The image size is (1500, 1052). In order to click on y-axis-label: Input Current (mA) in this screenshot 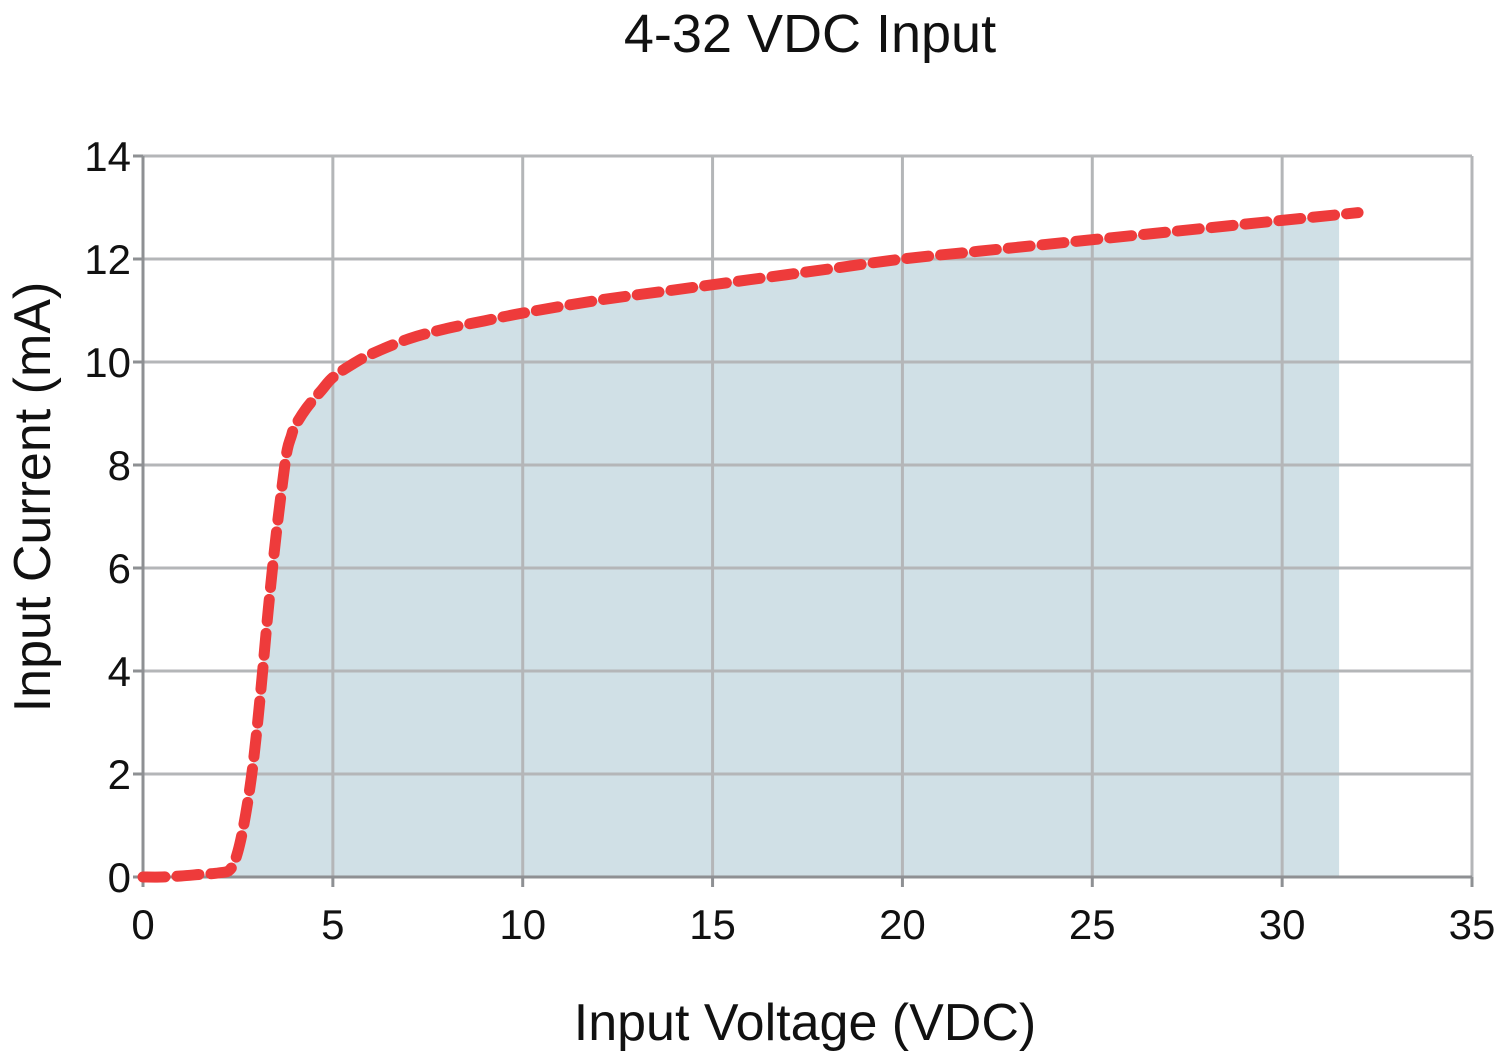, I will do `click(33, 497)`.